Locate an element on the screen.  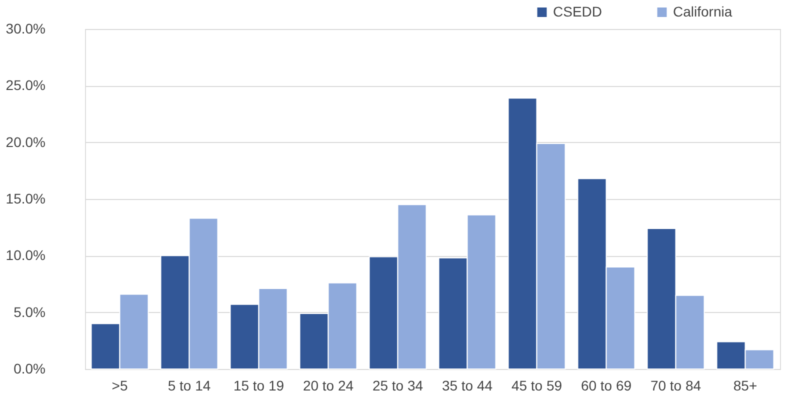
x-tick-label: 15 to 19 is located at coordinates (258, 386).